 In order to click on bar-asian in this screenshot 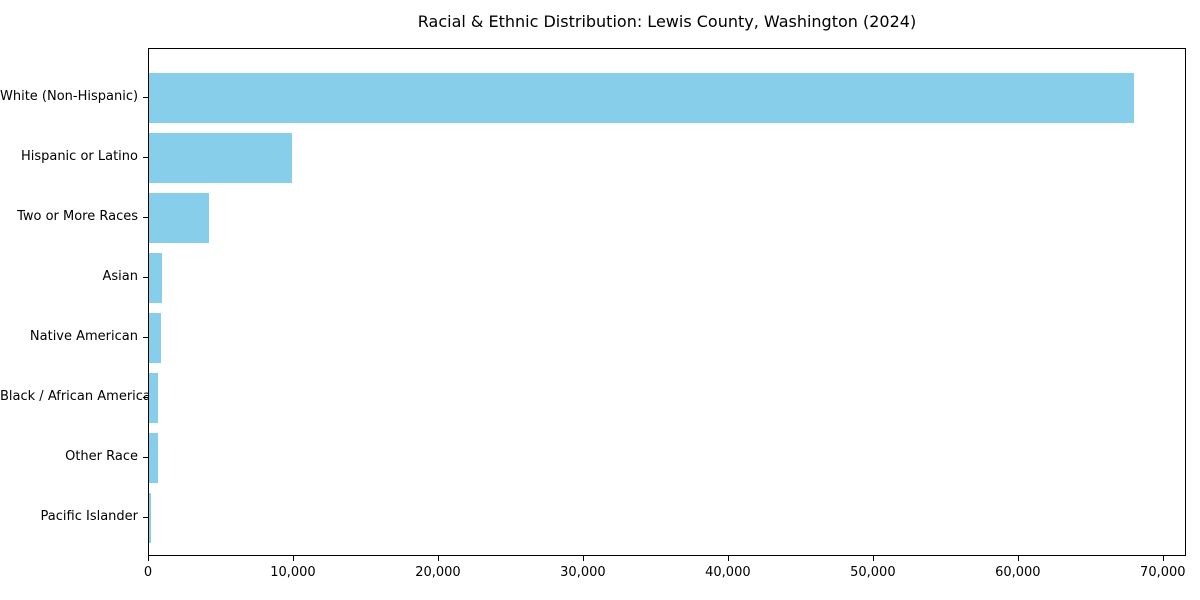, I will do `click(156, 278)`.